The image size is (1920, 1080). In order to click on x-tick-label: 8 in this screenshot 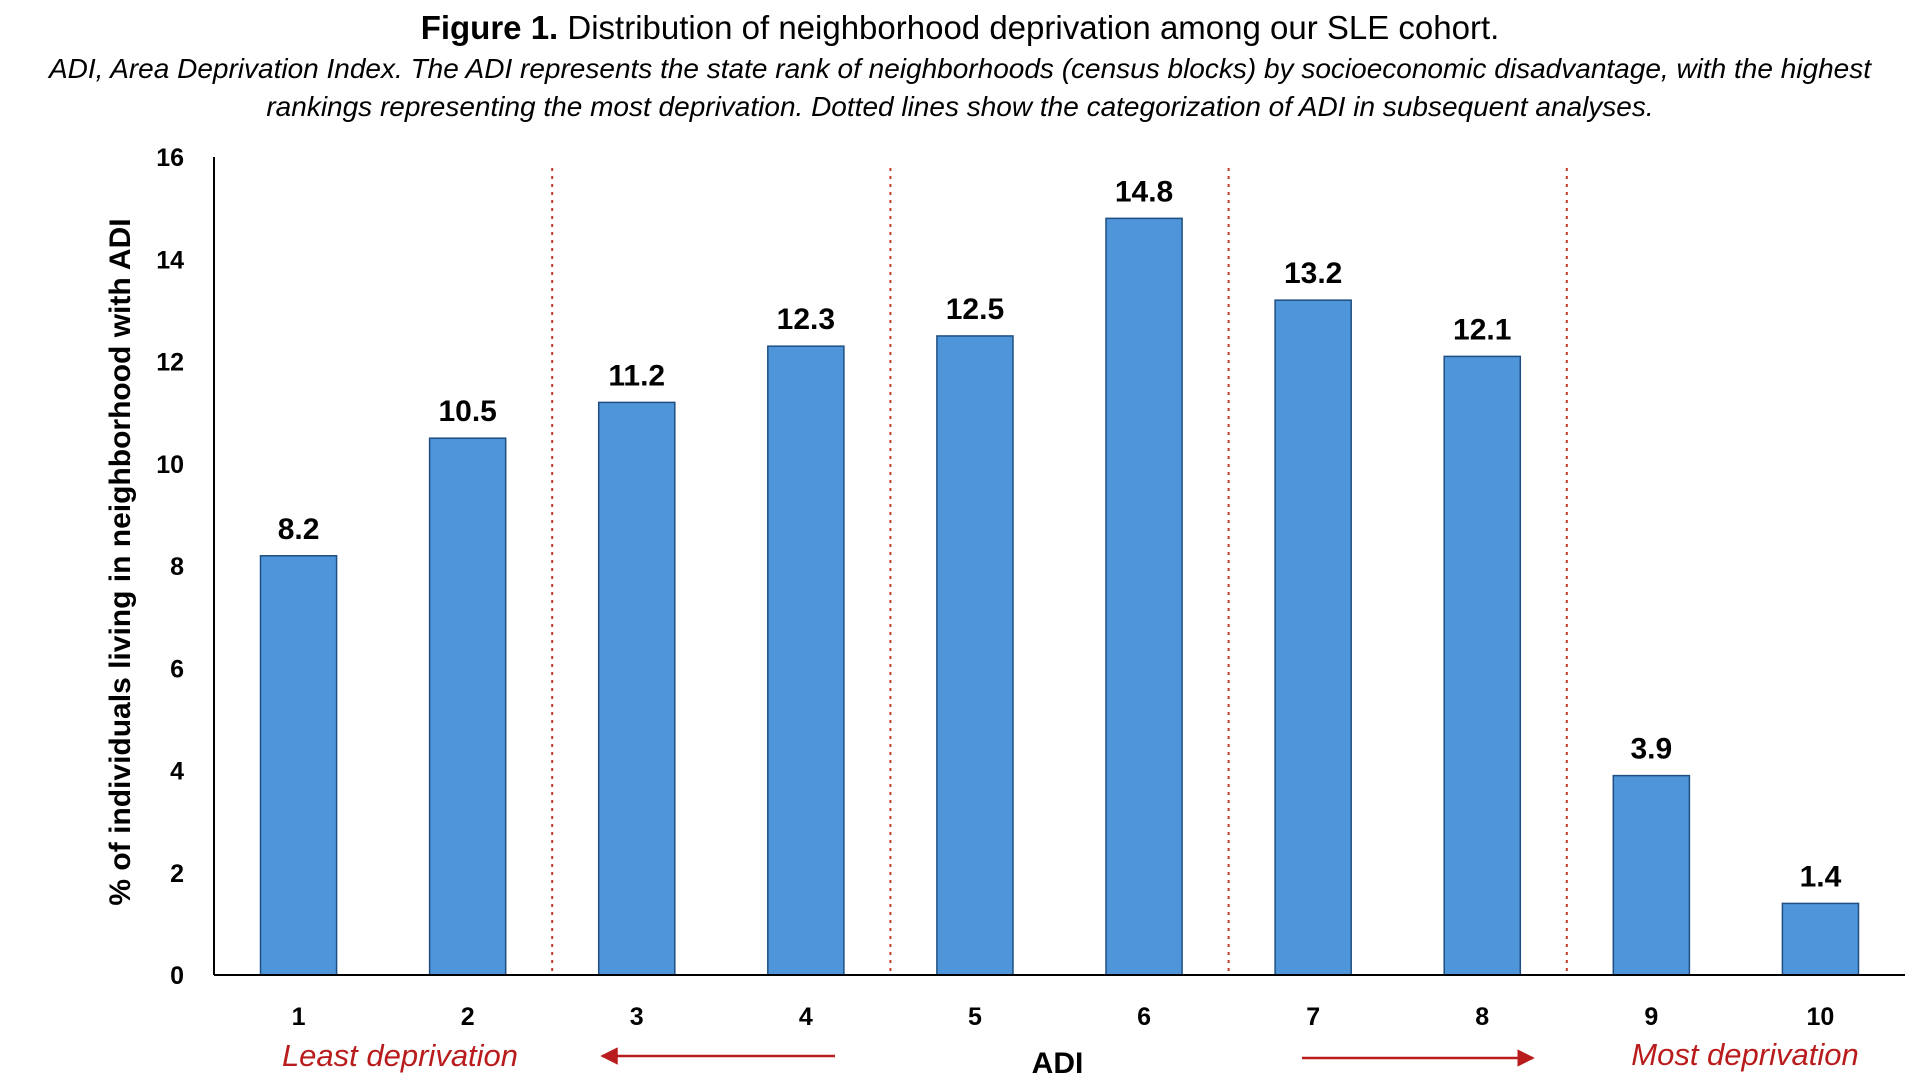, I will do `click(1482, 1017)`.